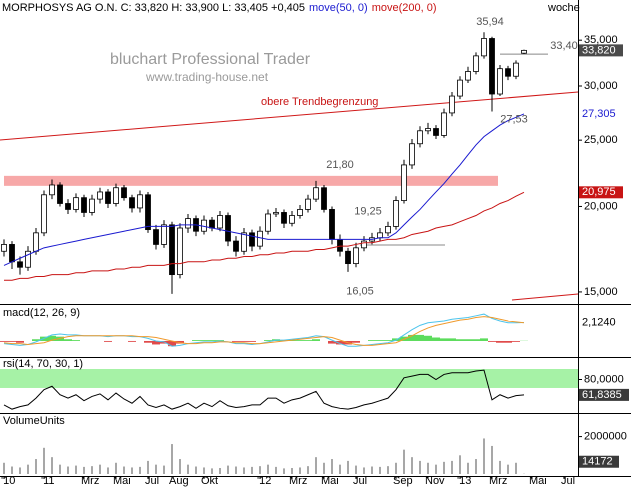 The image size is (631, 487). What do you see at coordinates (563, 8) in the screenshot?
I see `period-label: woche` at bounding box center [563, 8].